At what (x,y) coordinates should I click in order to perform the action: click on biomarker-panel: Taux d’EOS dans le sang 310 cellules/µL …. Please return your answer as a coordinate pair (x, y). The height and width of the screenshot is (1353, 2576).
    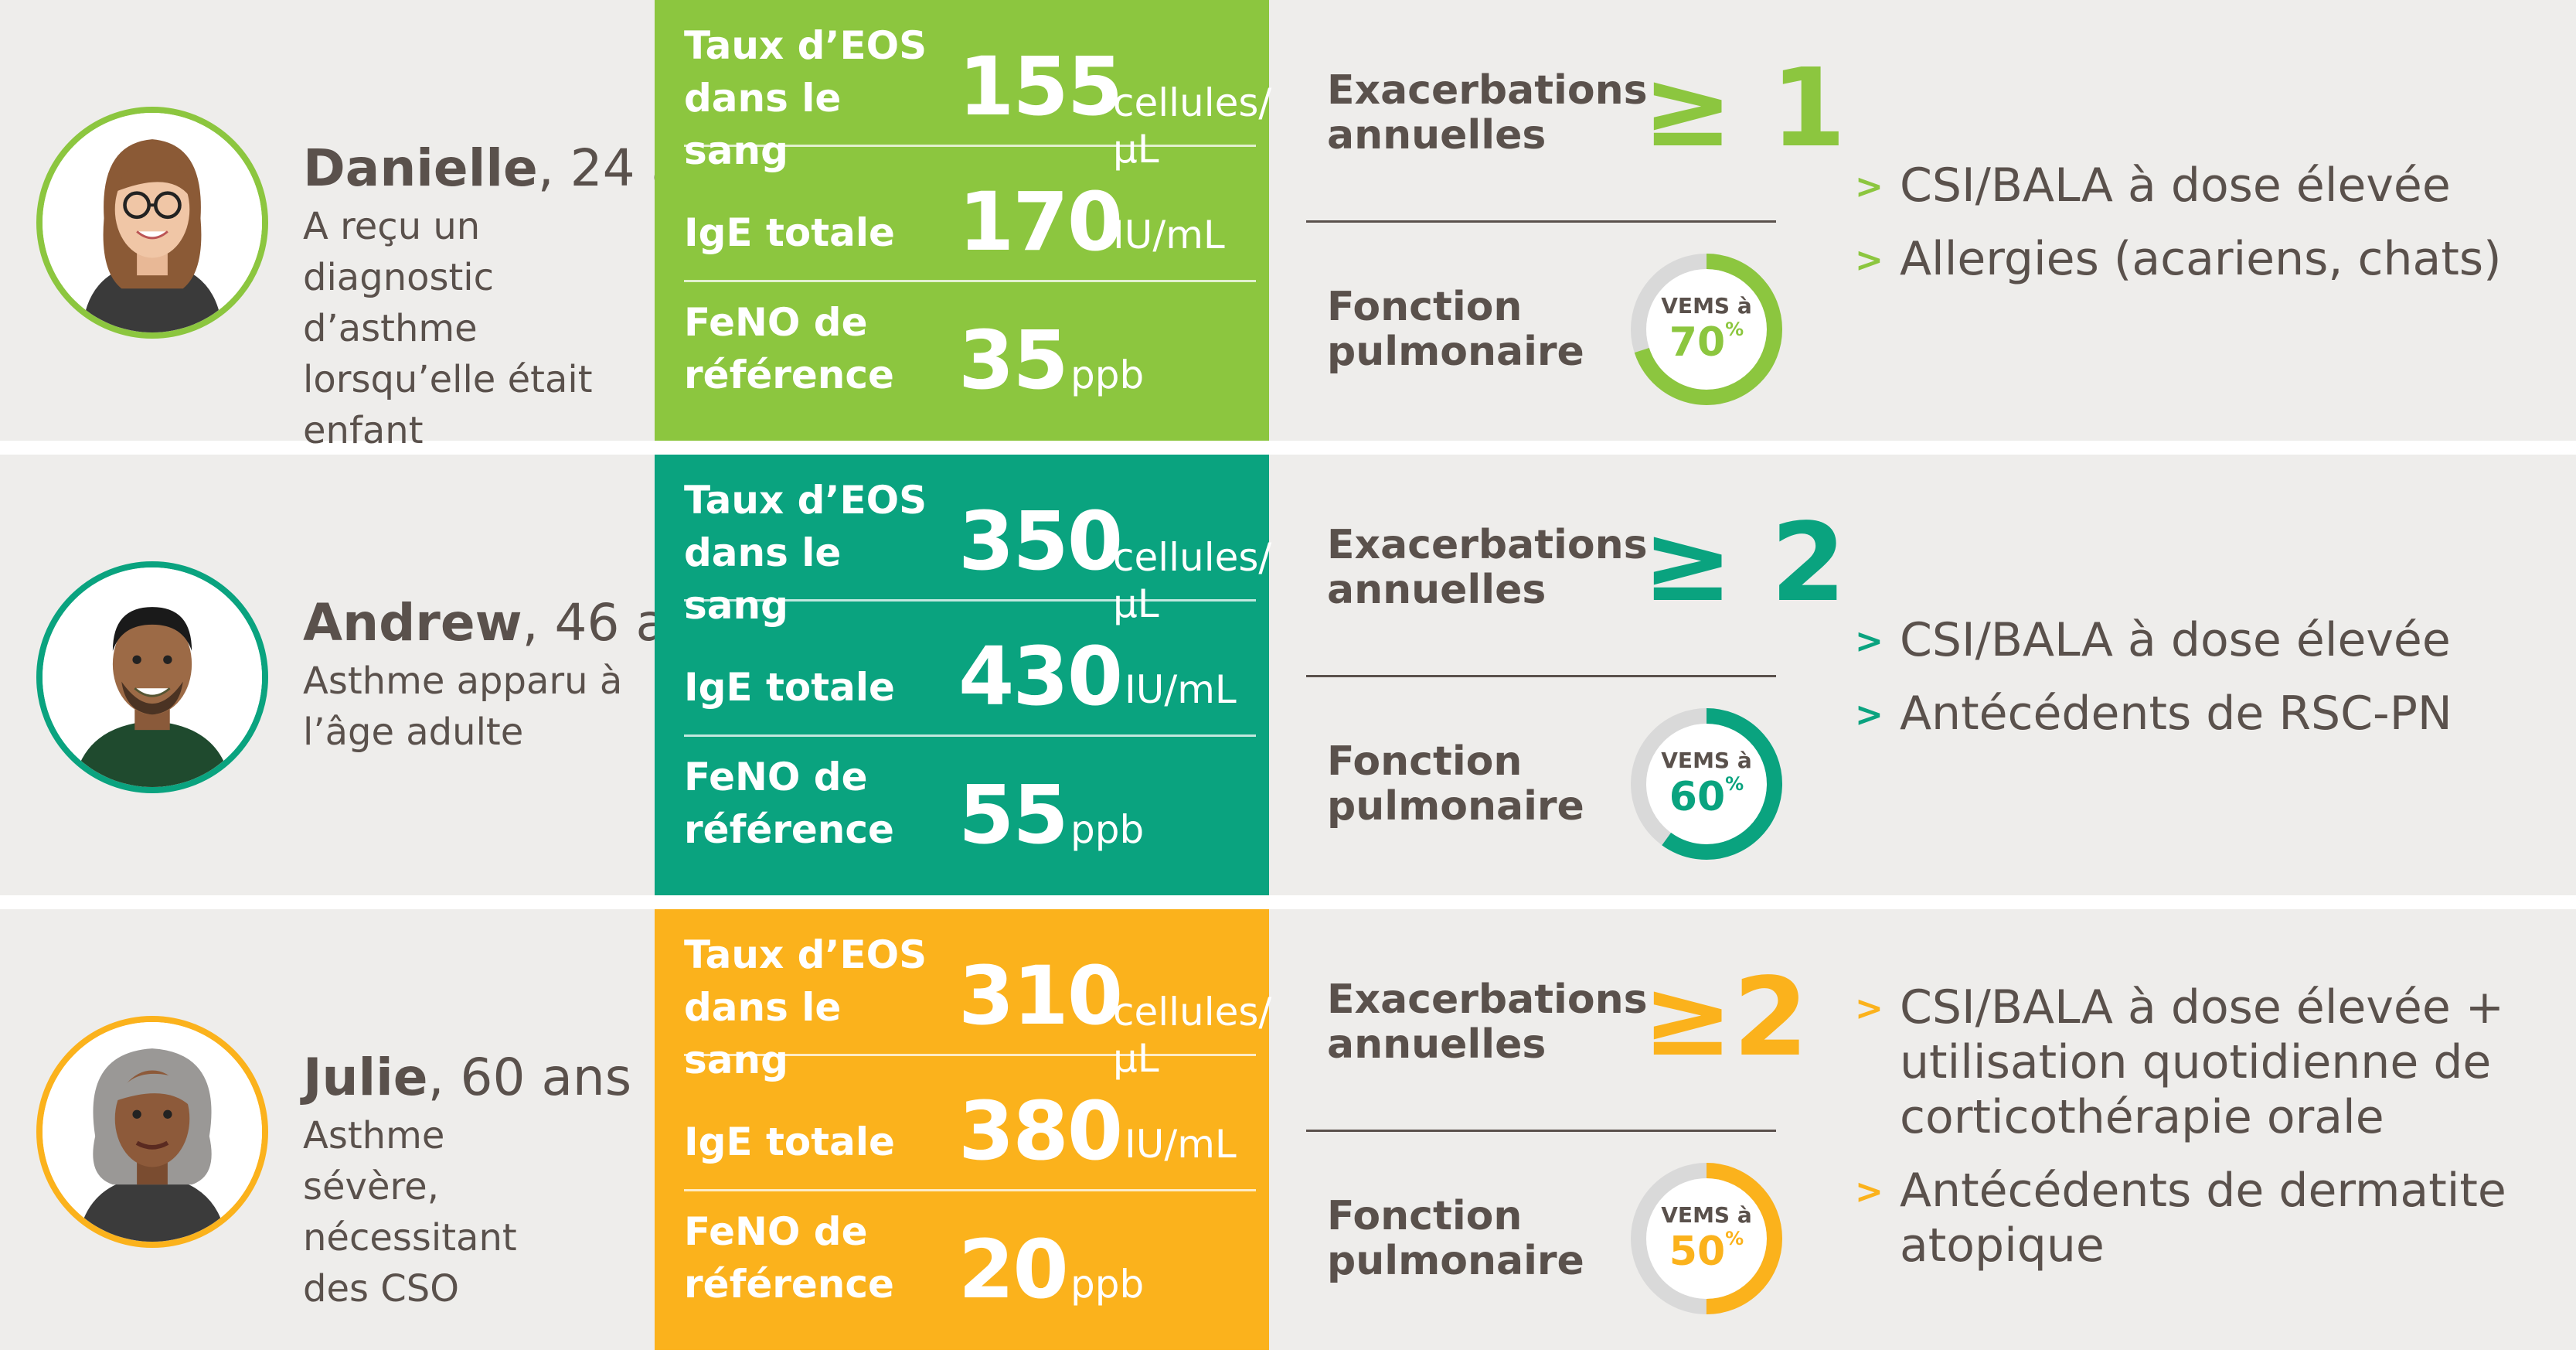
    Looking at the image, I should click on (963, 1129).